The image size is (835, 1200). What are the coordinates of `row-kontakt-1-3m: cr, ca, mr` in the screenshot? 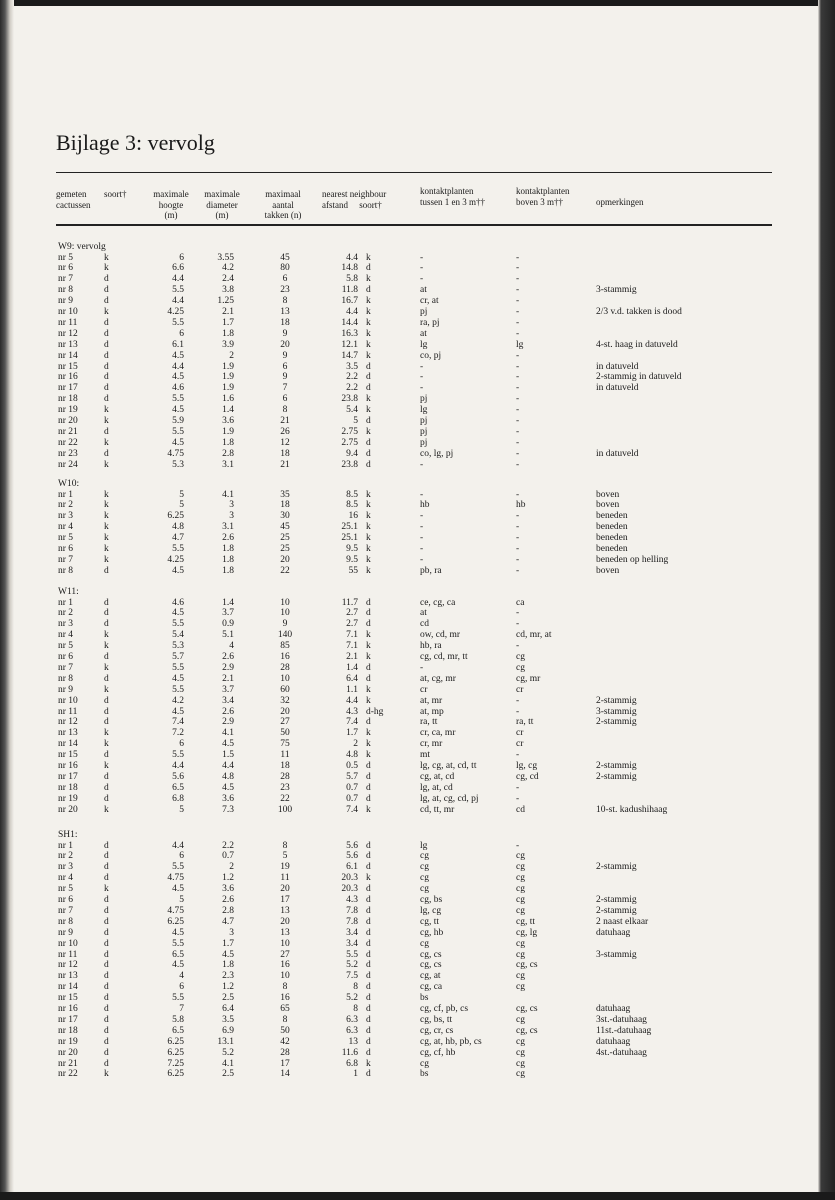 It's located at (438, 733).